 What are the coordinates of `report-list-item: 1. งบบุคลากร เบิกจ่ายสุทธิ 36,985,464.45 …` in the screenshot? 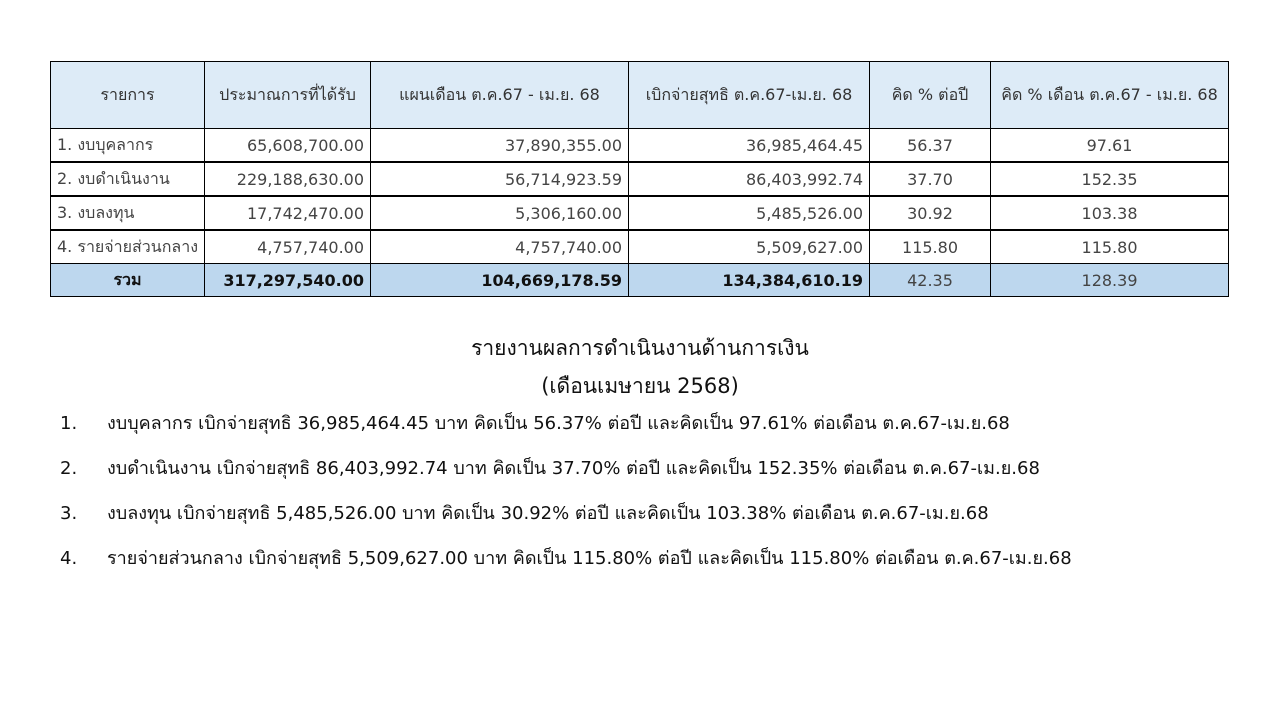 It's located at (535, 422).